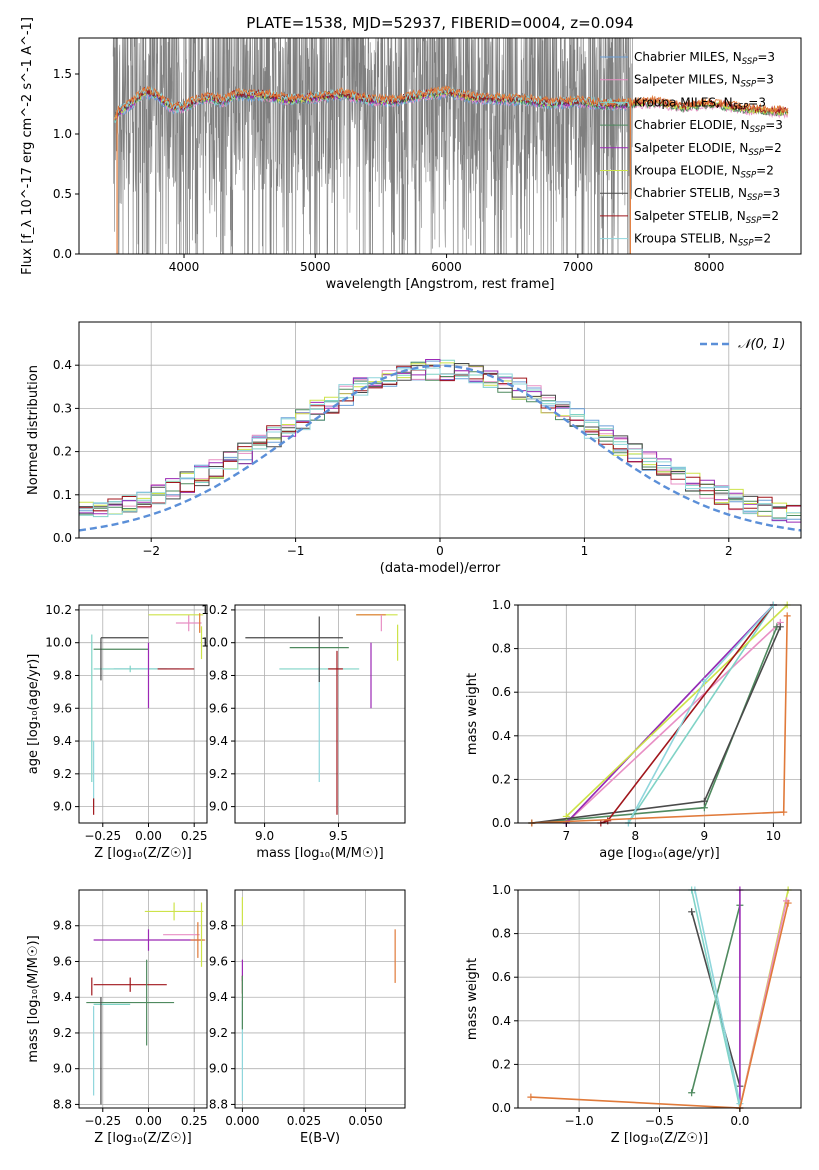  I want to click on legend-text: Salpeter ELODIE, N, so click(691, 148).